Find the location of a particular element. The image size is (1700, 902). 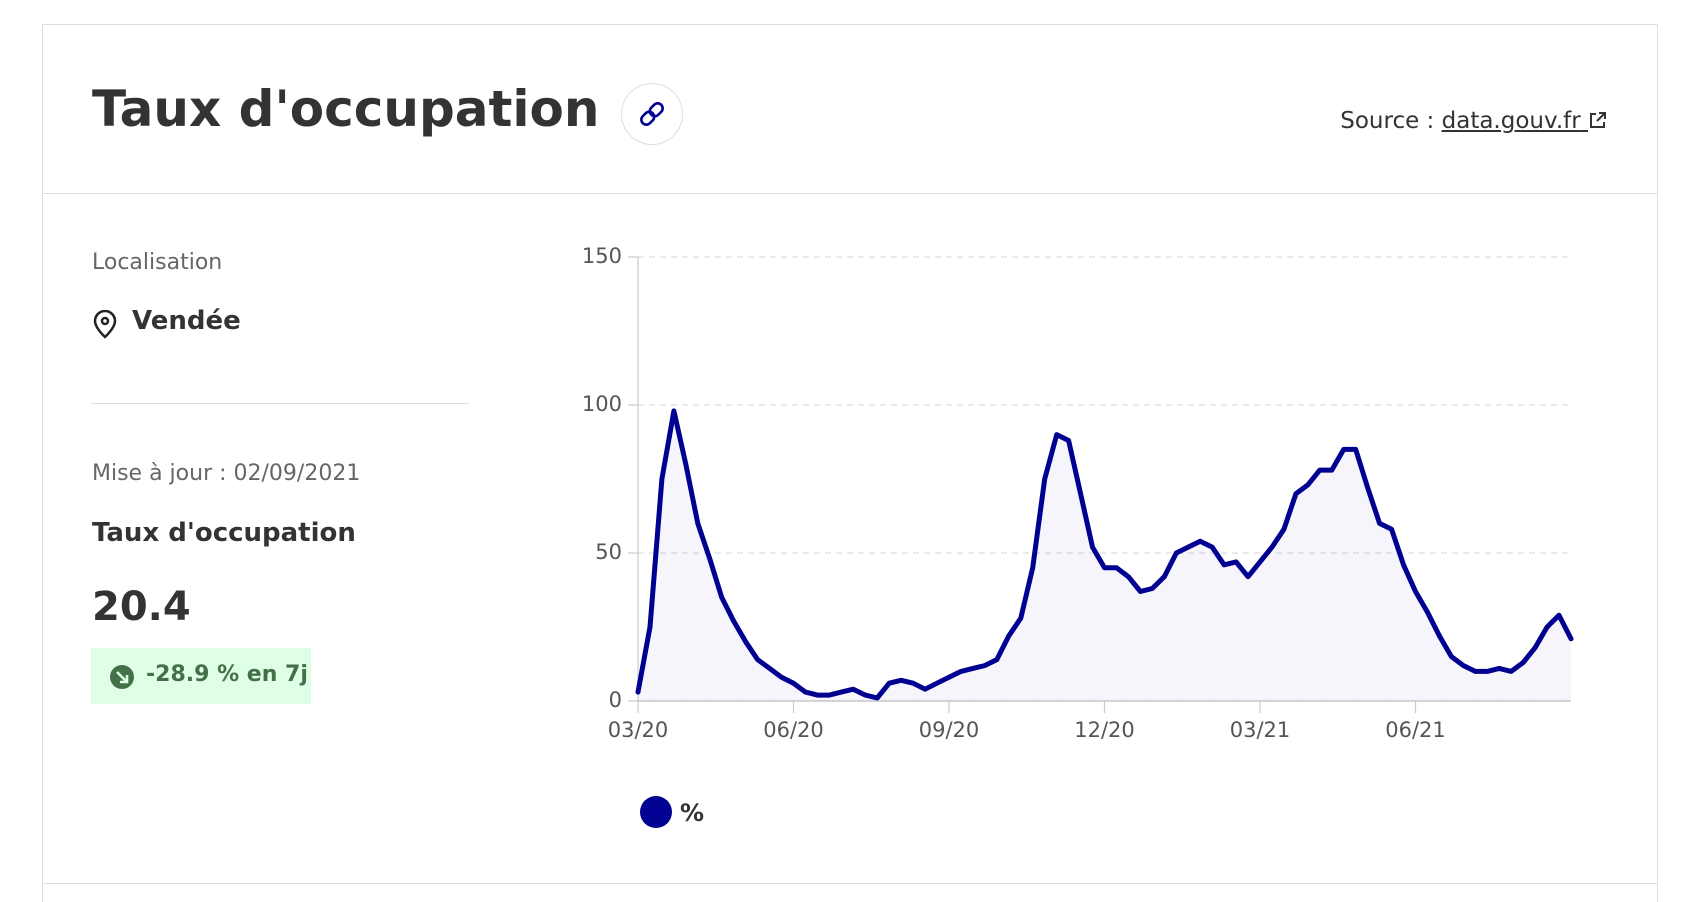

y-tick-label: 50 is located at coordinates (608, 552).